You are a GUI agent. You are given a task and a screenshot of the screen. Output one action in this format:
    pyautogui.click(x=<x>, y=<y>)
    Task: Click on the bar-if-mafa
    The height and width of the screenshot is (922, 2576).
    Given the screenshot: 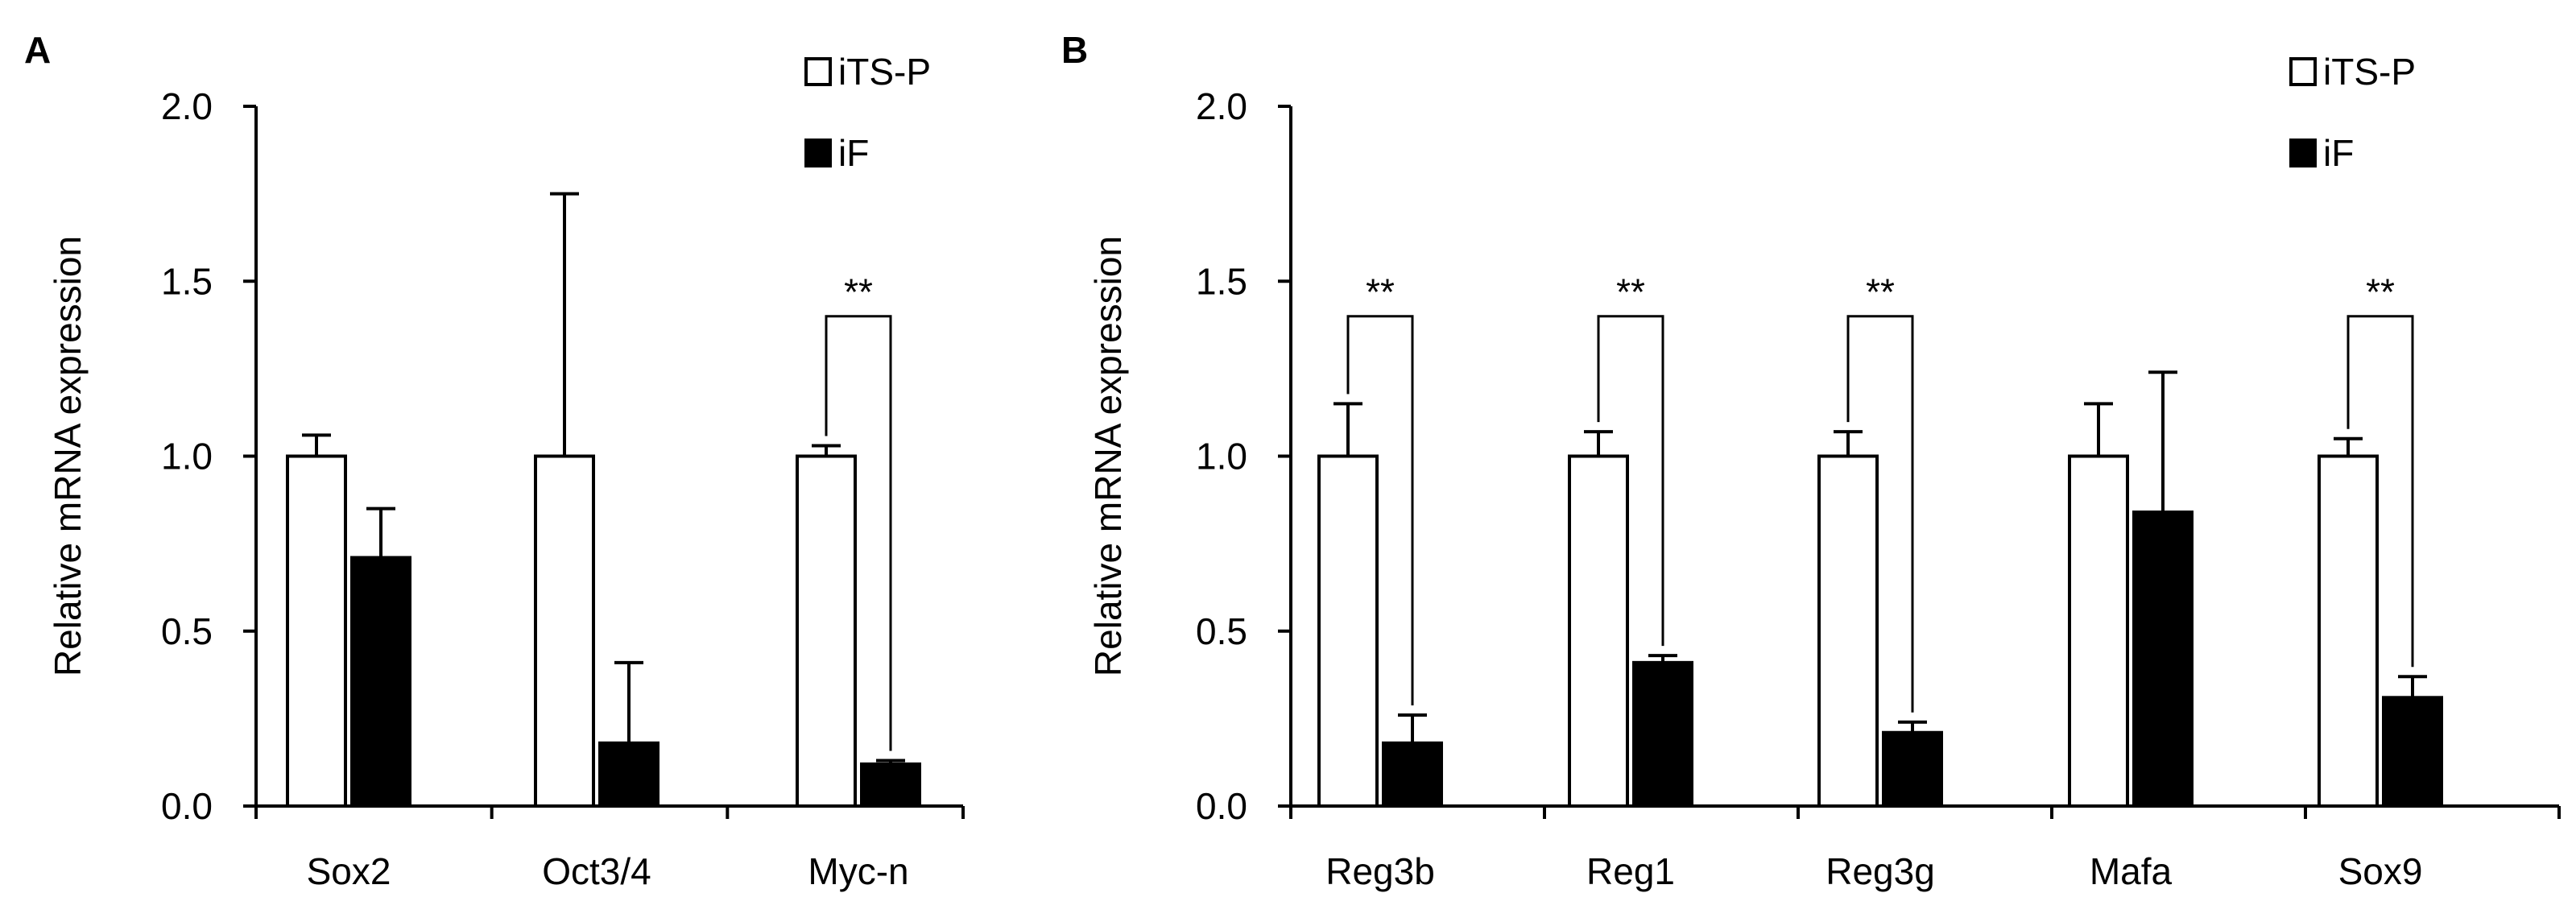 What is the action you would take?
    pyautogui.click(x=2163, y=659)
    